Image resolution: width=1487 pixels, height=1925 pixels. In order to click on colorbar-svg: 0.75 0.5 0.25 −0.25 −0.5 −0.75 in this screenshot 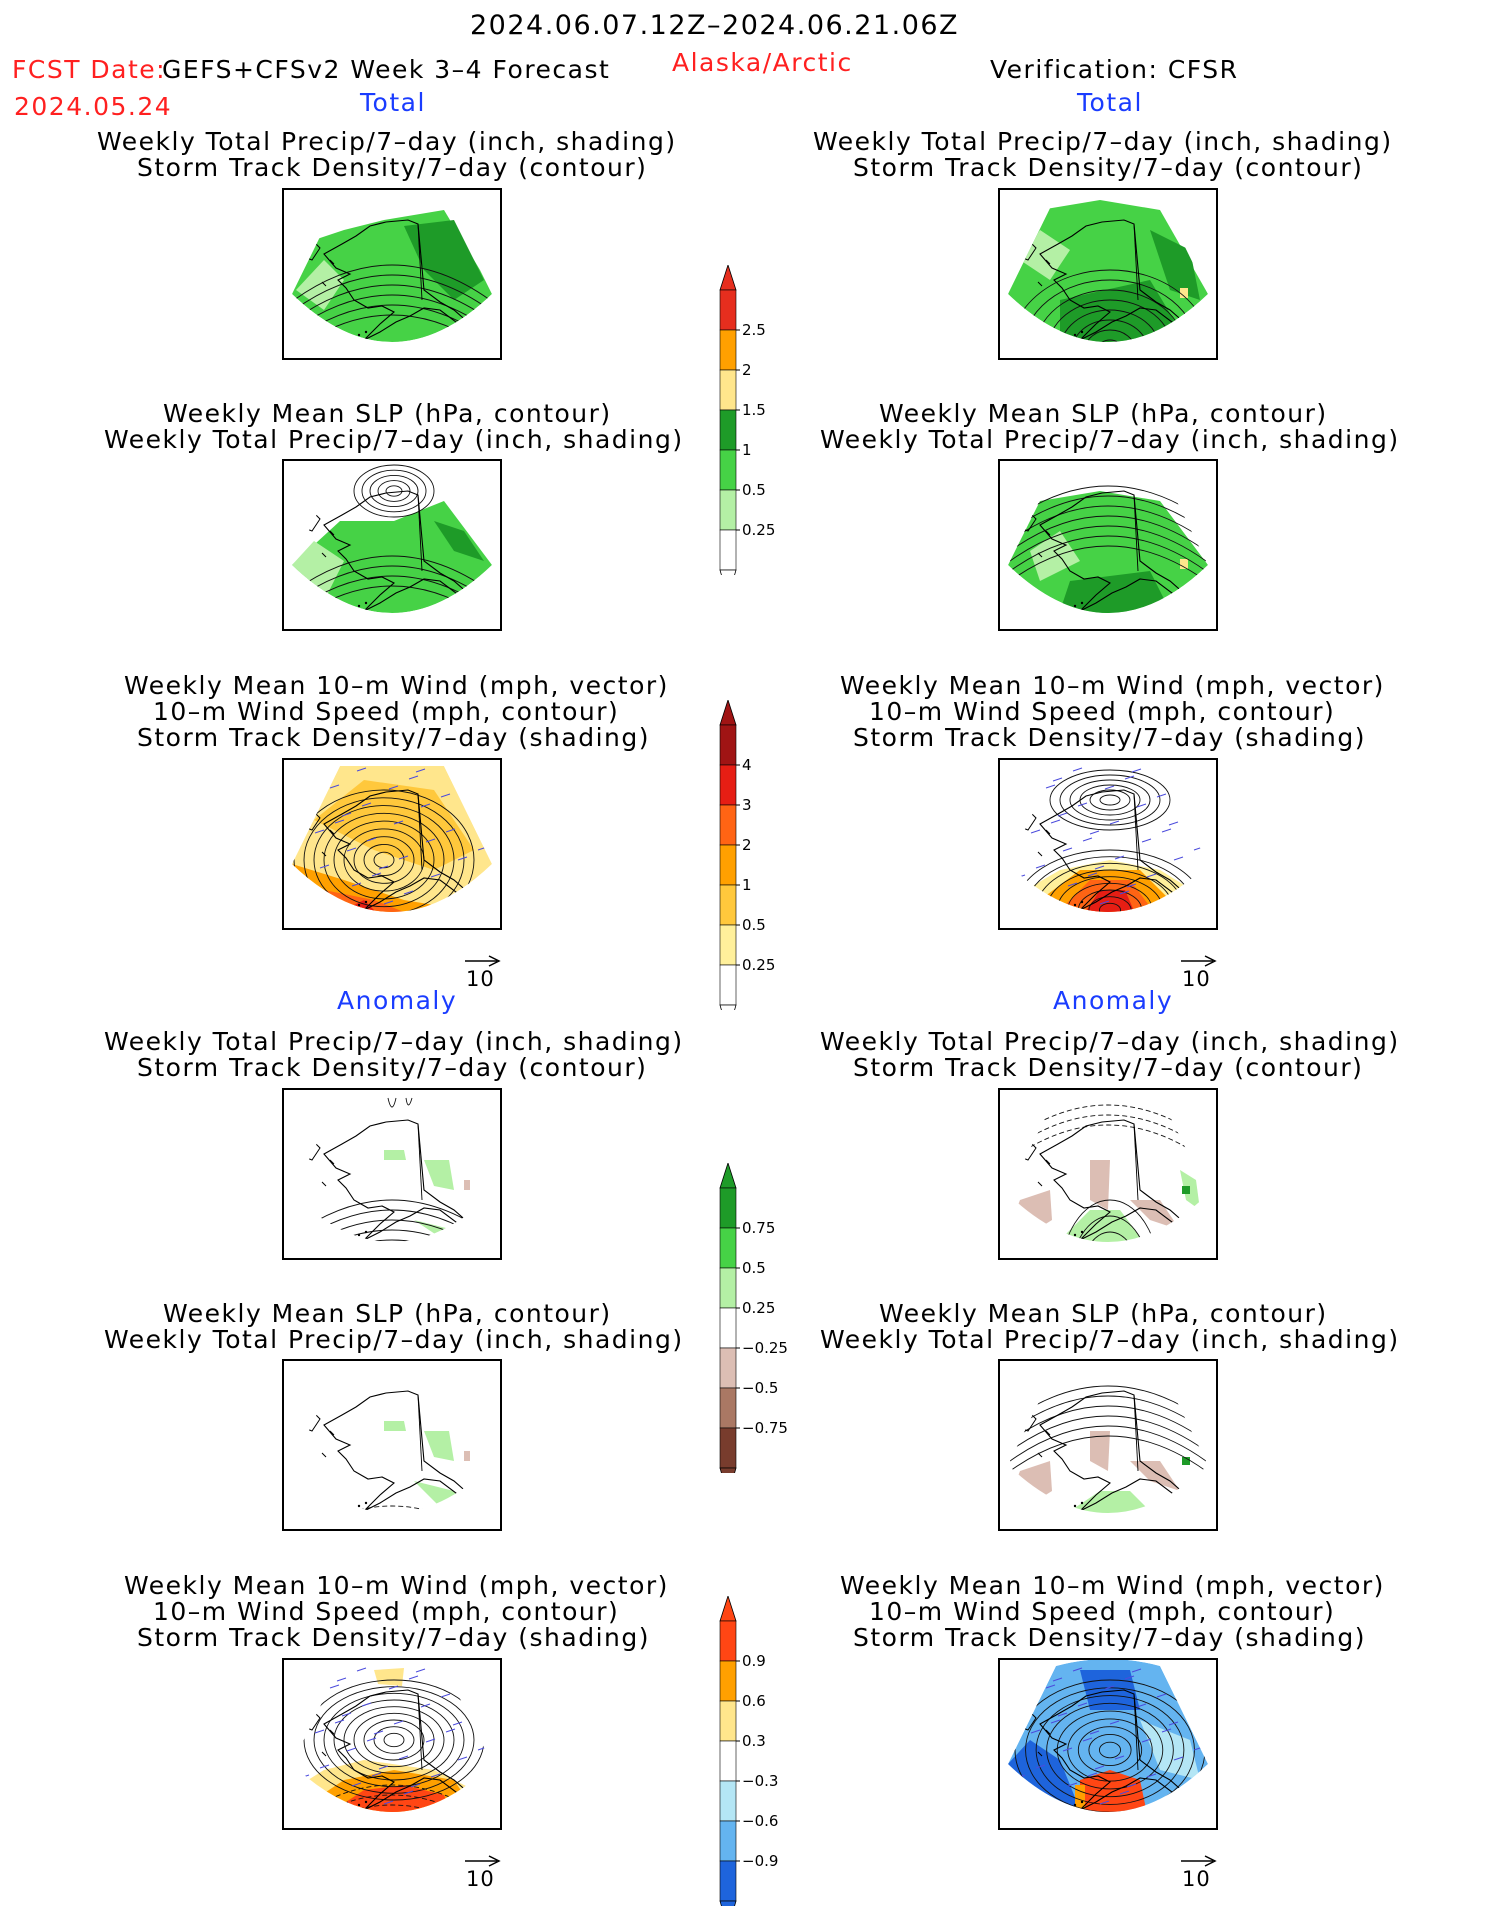, I will do `click(753, 1329)`.